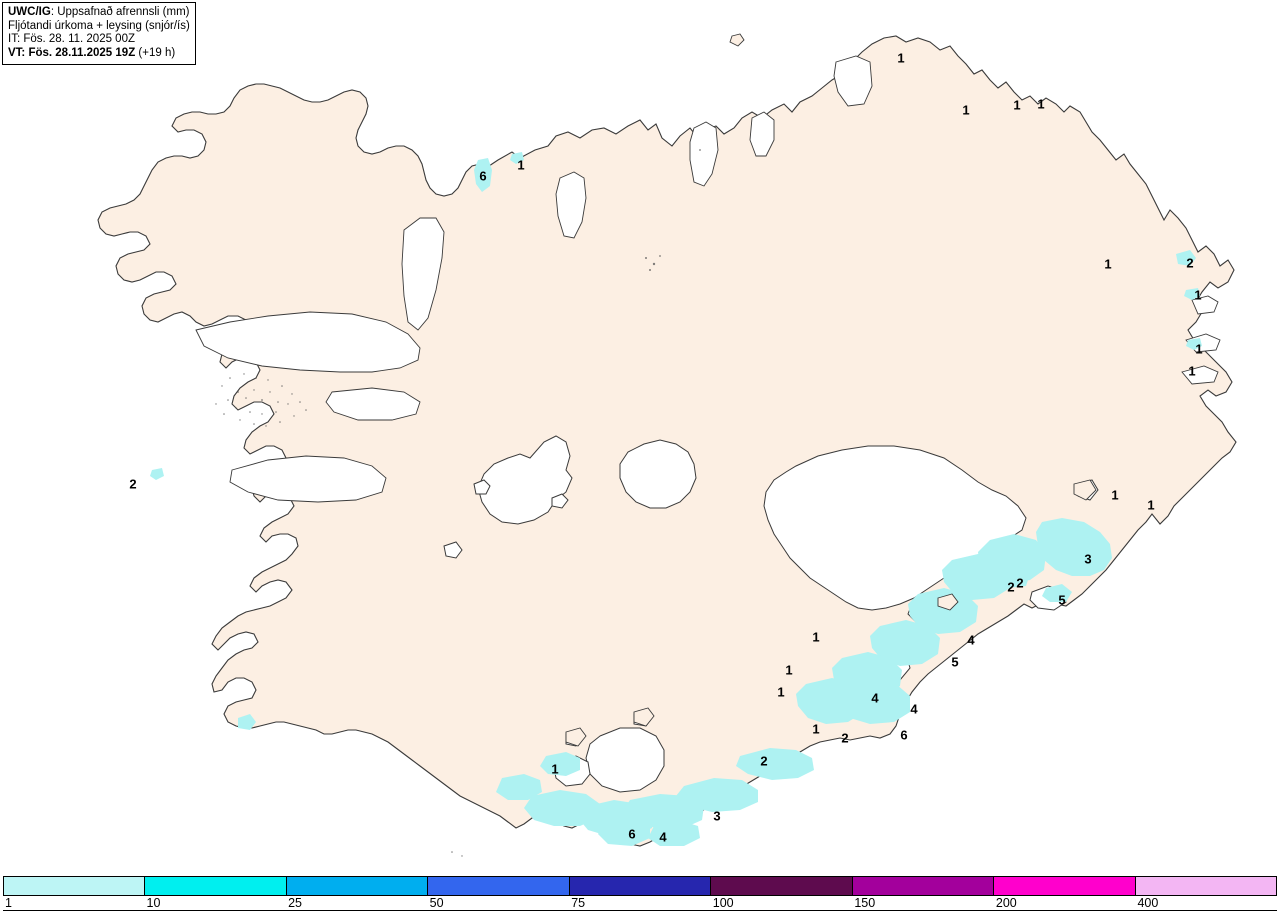 This screenshot has height=911, width=1280. What do you see at coordinates (625, 760) in the screenshot?
I see `glacier-myrdalsjokull` at bounding box center [625, 760].